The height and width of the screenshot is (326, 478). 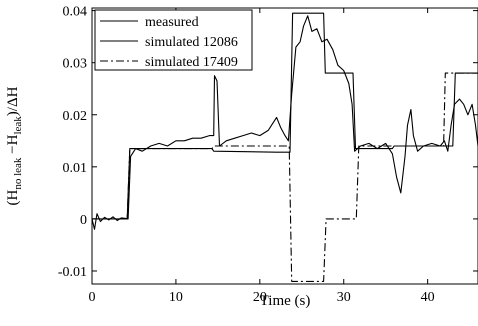 I want to click on y-label-mid: −H, so click(x=13, y=145).